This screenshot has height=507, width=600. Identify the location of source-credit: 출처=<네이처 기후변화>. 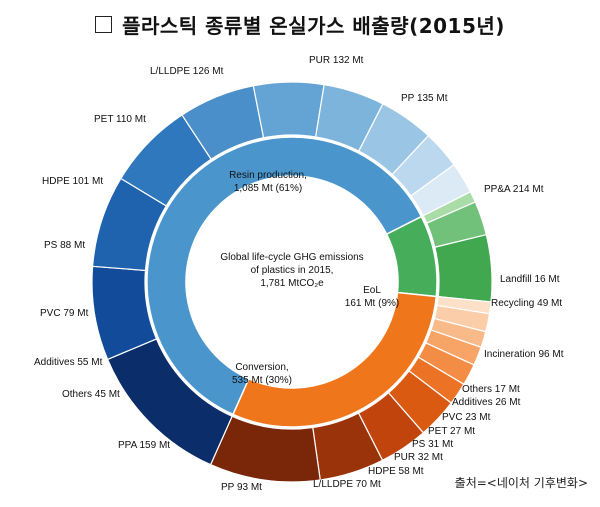
(521, 483).